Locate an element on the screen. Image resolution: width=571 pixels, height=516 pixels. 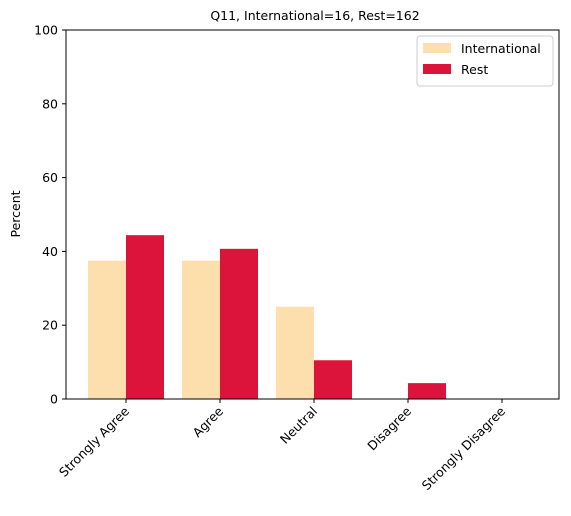
y-axis-label: Percent is located at coordinates (15, 213).